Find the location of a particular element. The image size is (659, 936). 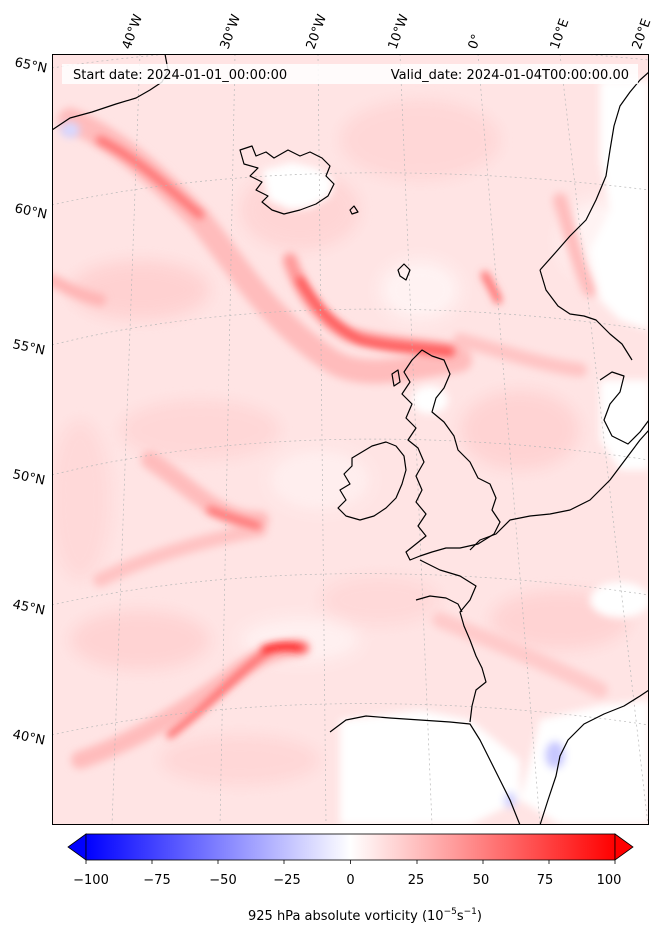

longitude-labels: 40°W 30°W 20°W 10°W 0° 10°E 20°E is located at coordinates (387, 31).